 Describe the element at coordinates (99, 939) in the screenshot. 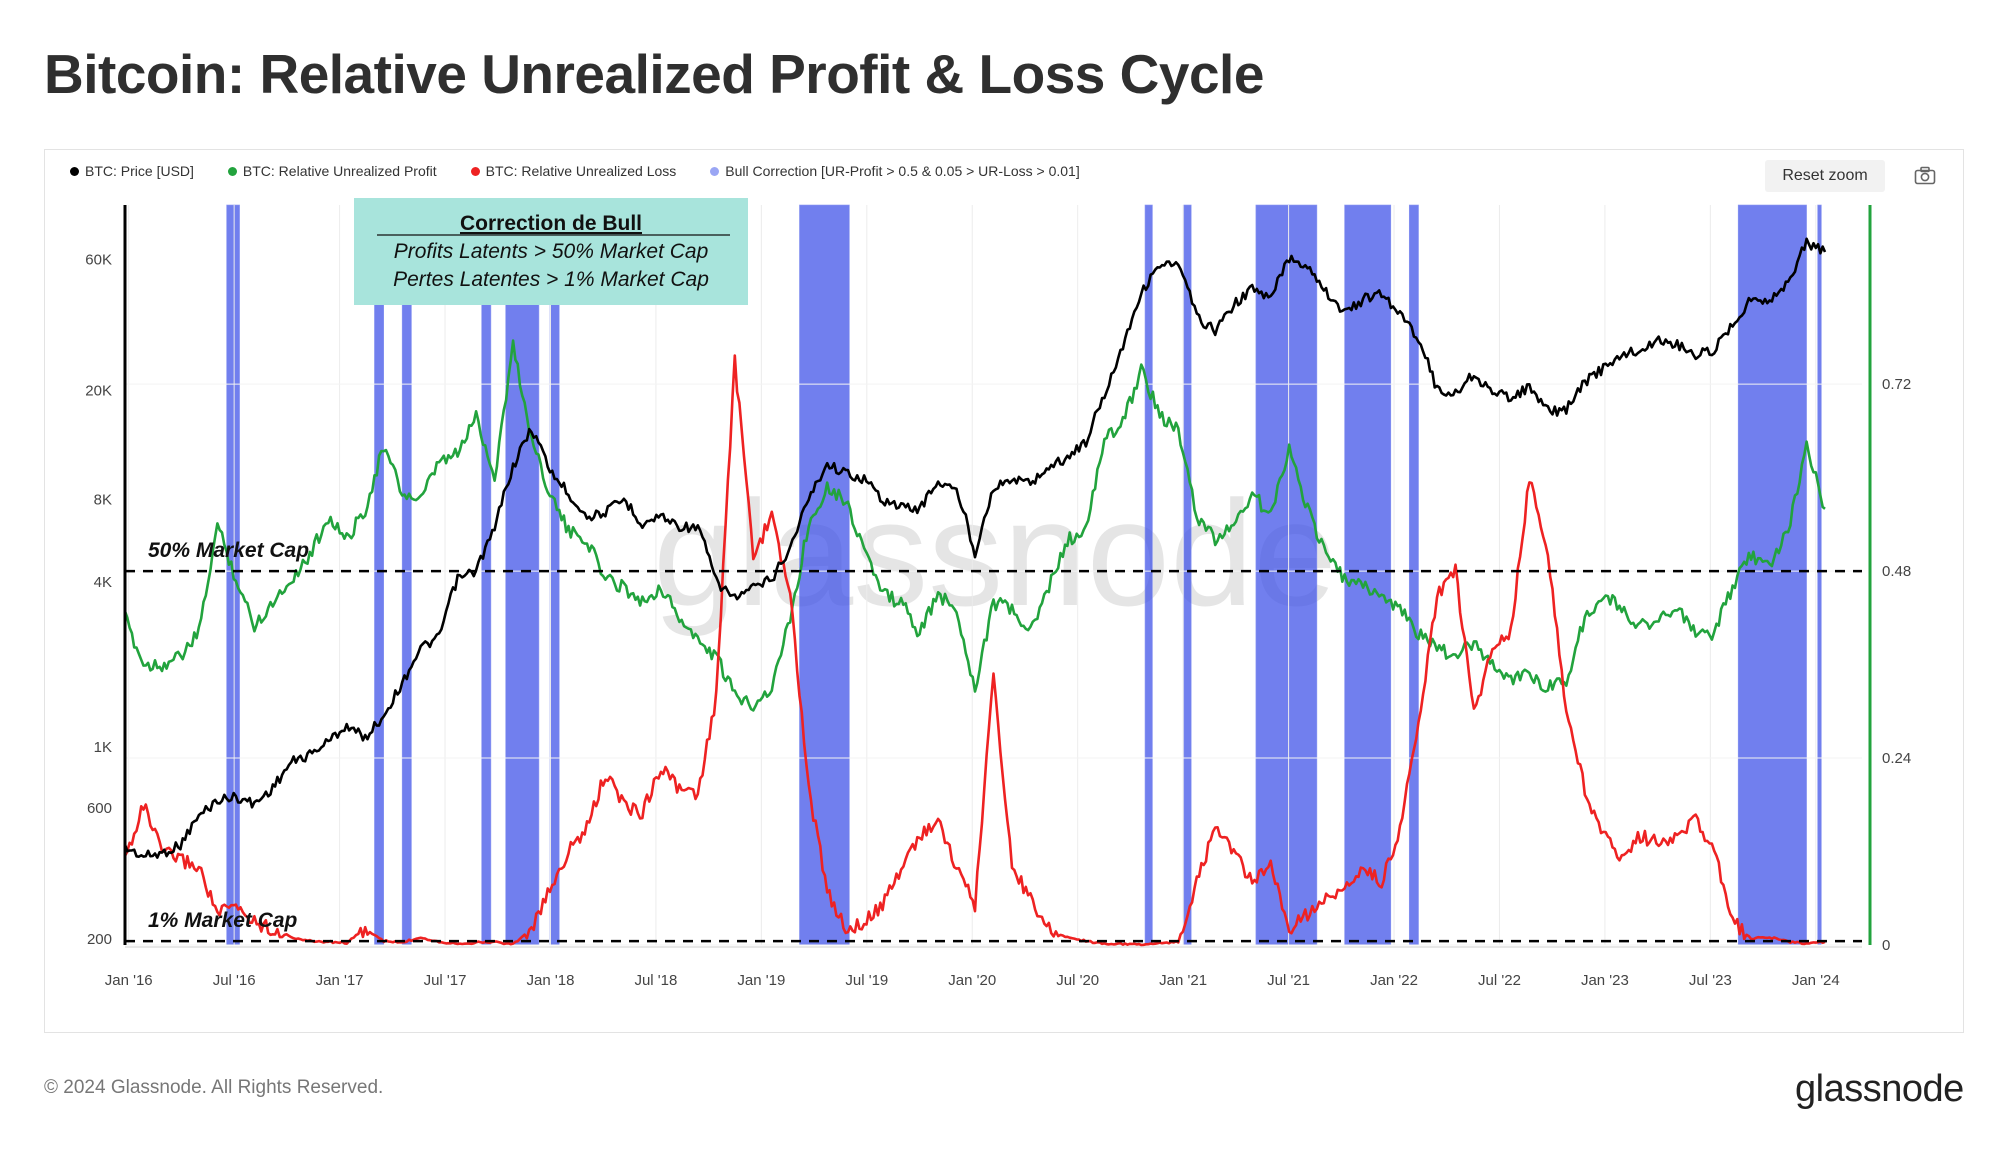

I see `y-left-tick-label: 200` at that location.